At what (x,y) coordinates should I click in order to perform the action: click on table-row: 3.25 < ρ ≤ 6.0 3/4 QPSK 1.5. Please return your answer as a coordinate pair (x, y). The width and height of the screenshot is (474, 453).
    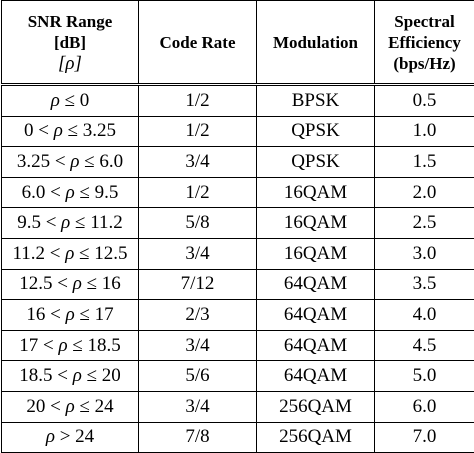
    Looking at the image, I should click on (237, 162).